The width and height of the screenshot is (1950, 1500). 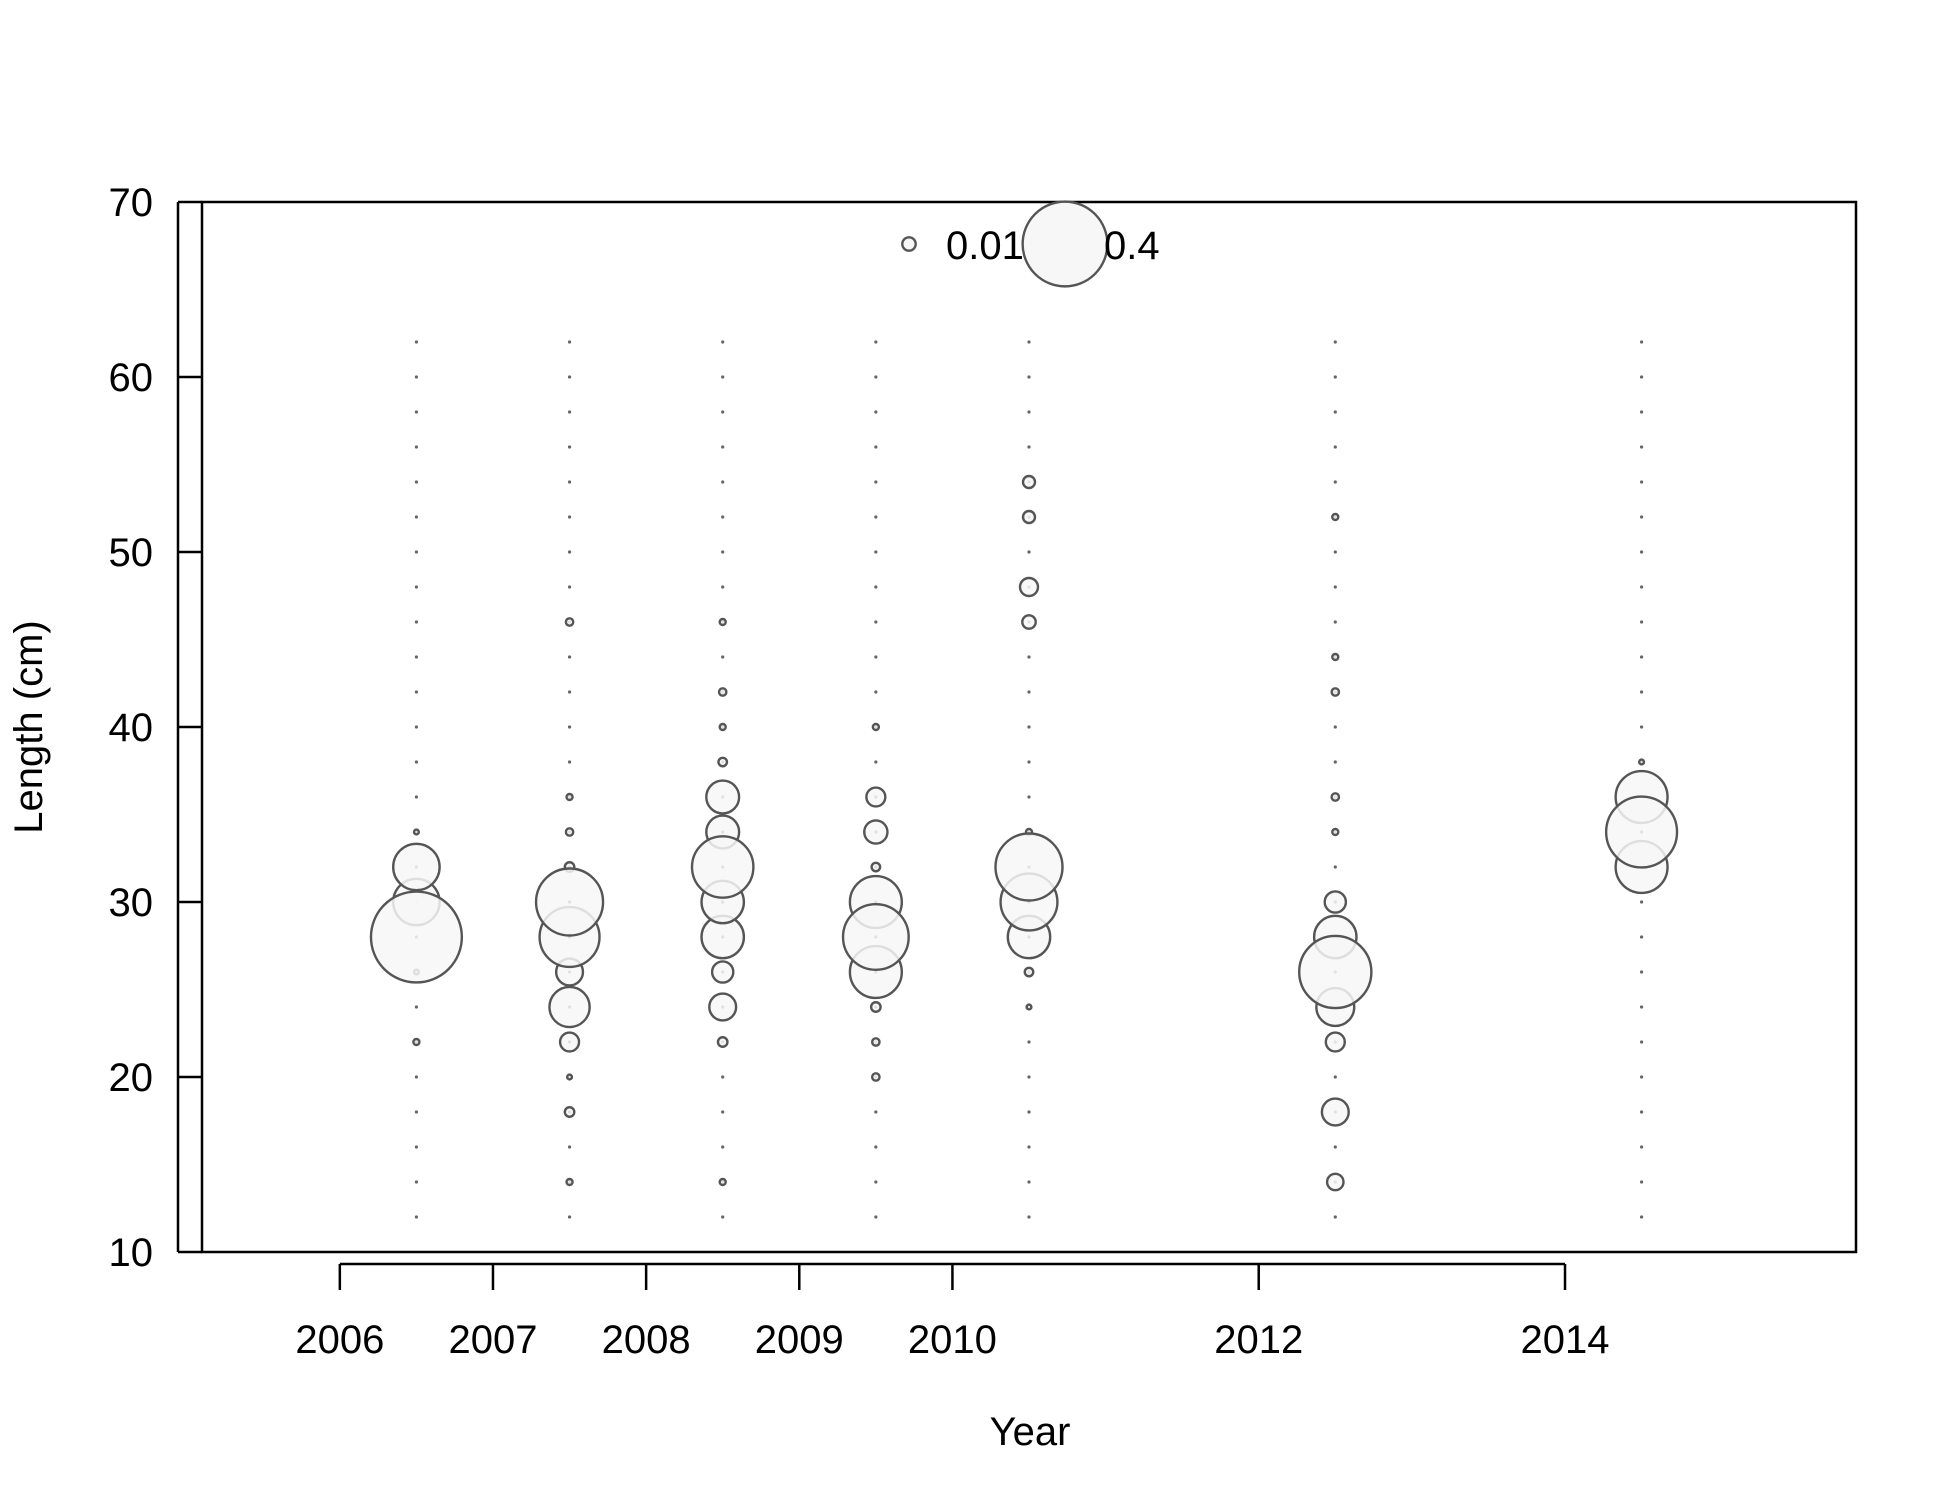 I want to click on x-tick-label: 2009, so click(x=799, y=1340).